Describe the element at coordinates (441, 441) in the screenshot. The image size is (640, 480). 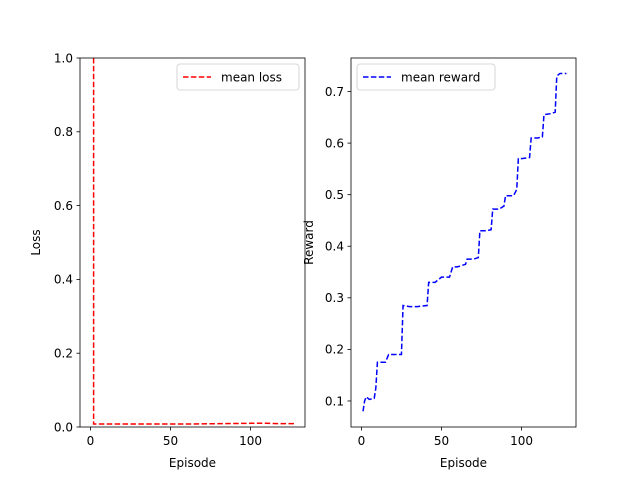
I see `reward-x-tick-label: 50` at that location.